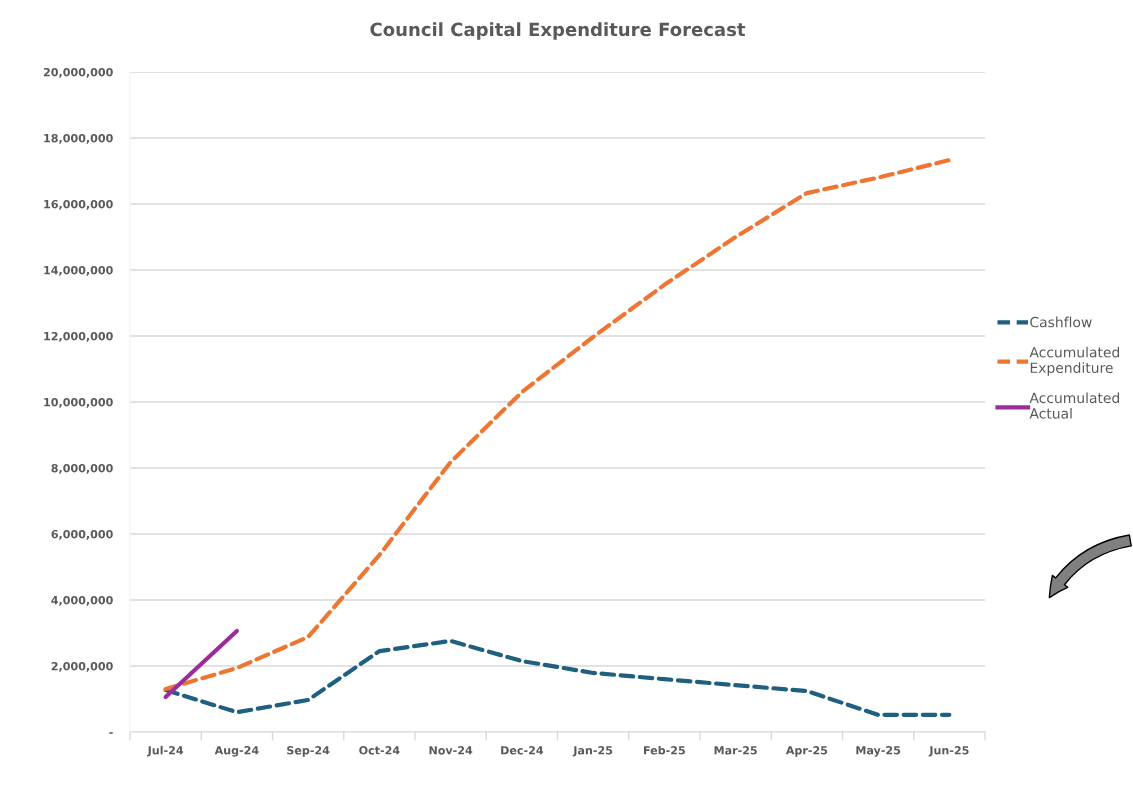 This screenshot has height=789, width=1133. What do you see at coordinates (664, 750) in the screenshot?
I see `x-tick-label: Feb-25` at bounding box center [664, 750].